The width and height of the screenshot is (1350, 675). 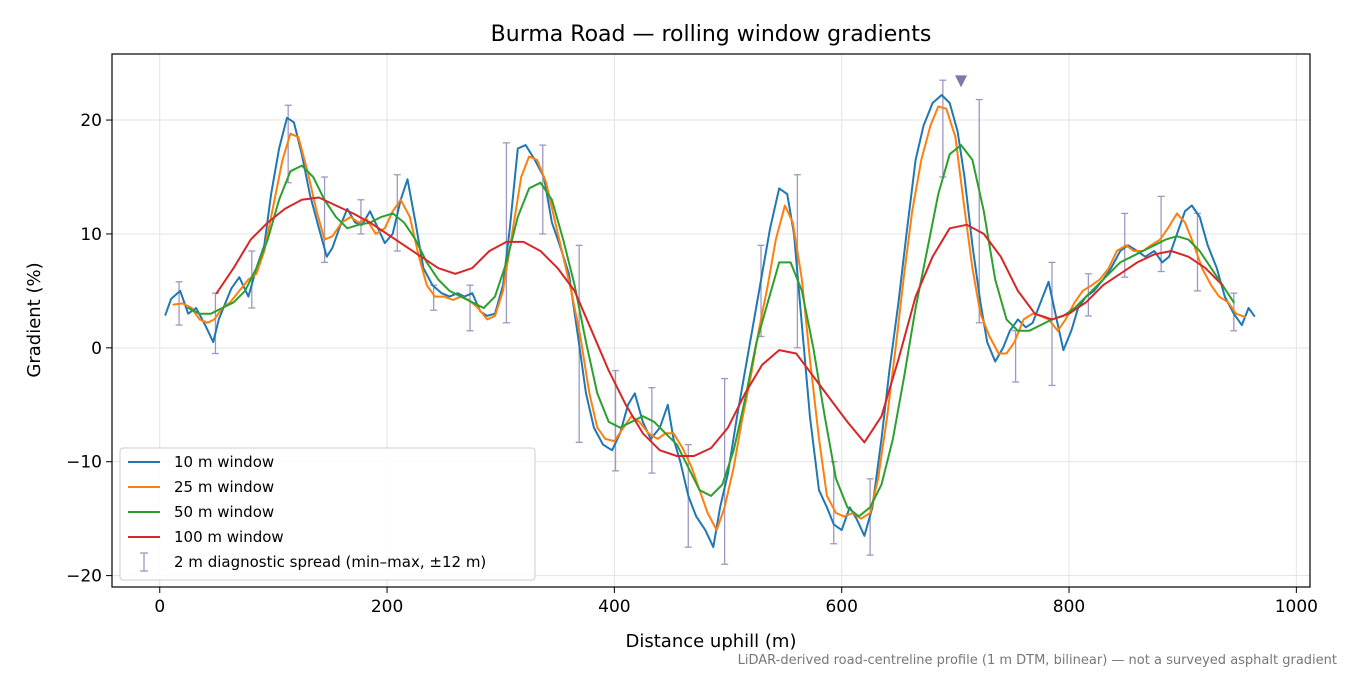 I want to click on legend-item: 50 m window, so click(x=201, y=512).